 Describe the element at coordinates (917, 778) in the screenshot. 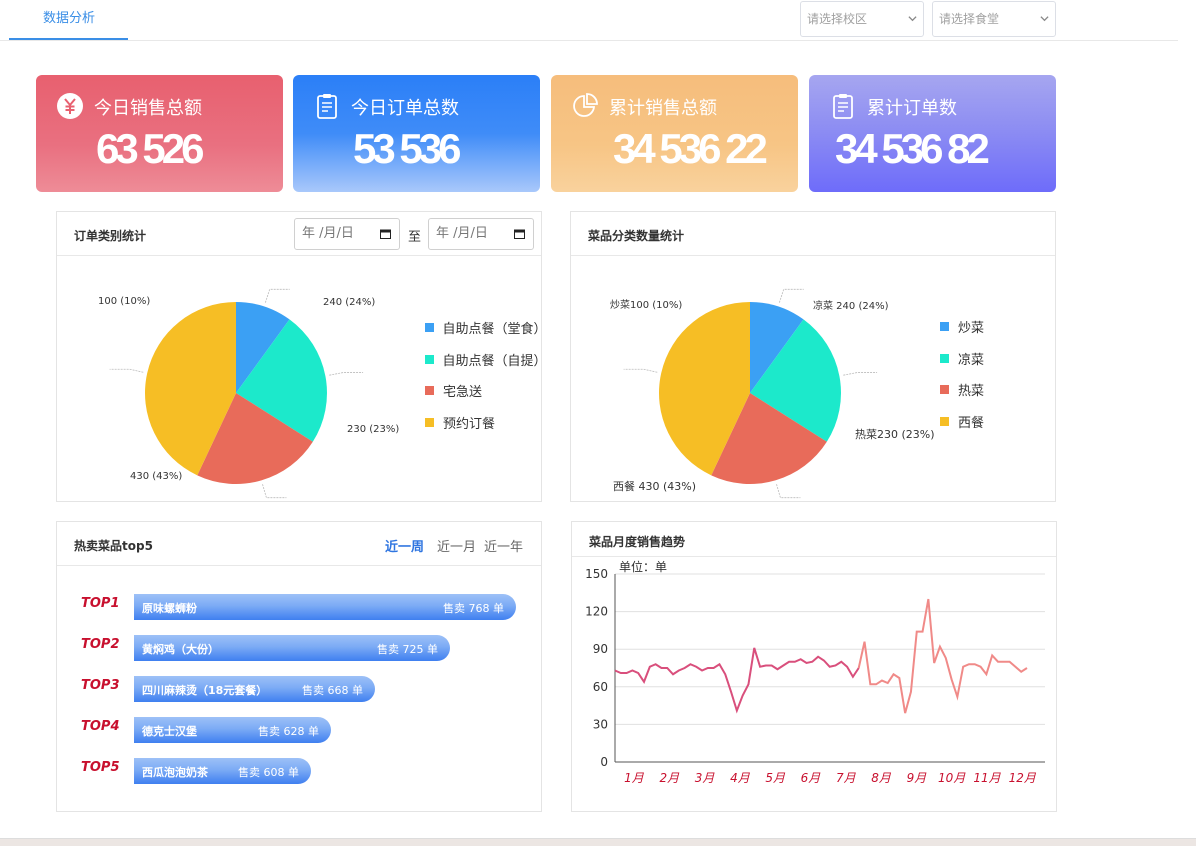

I see `x-tick-label: 9月` at that location.